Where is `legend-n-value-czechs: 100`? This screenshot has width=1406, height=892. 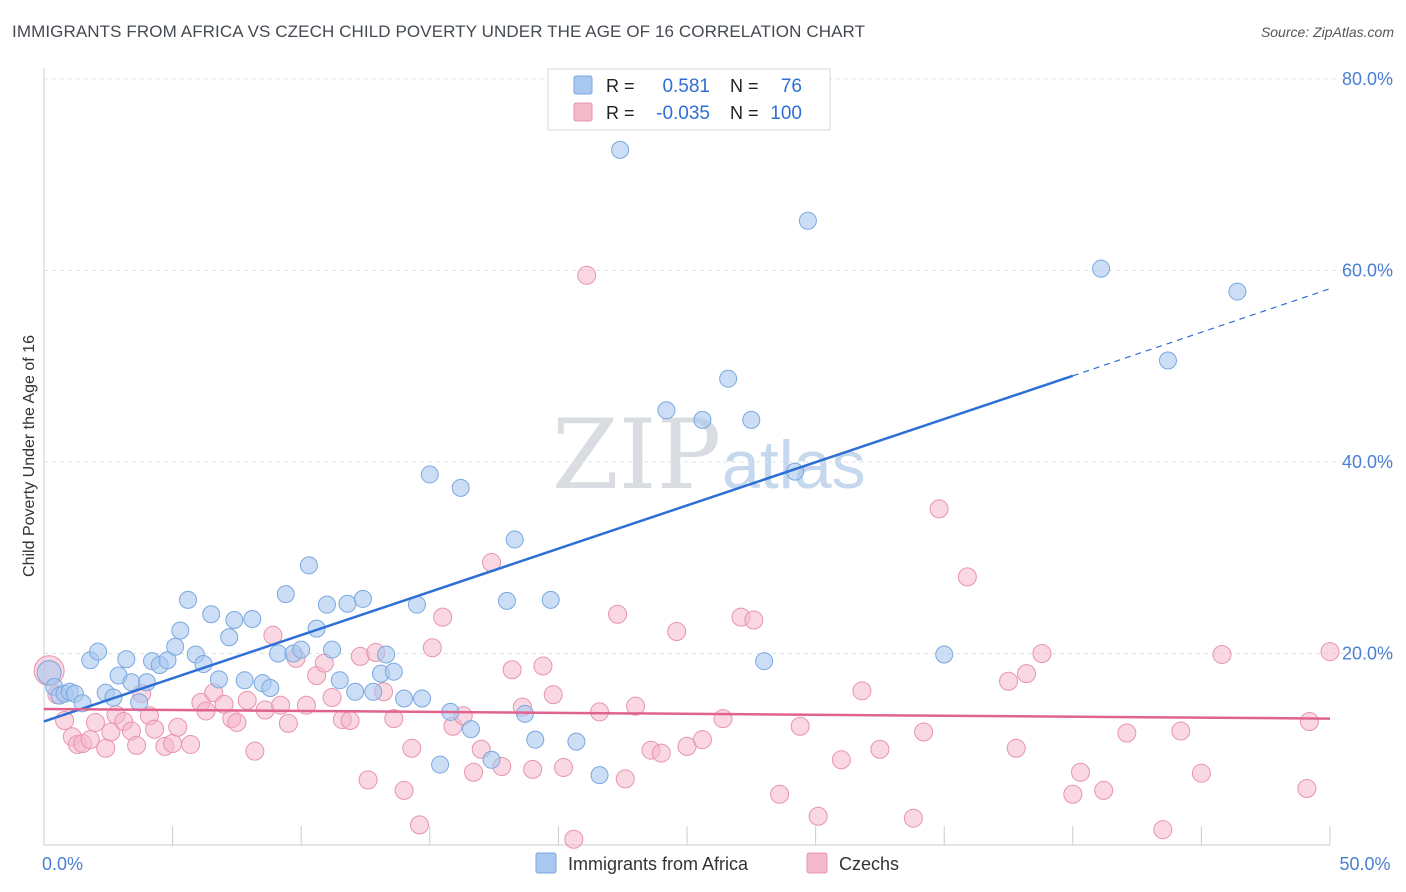
legend-n-value-czechs: 100 is located at coordinates (786, 113).